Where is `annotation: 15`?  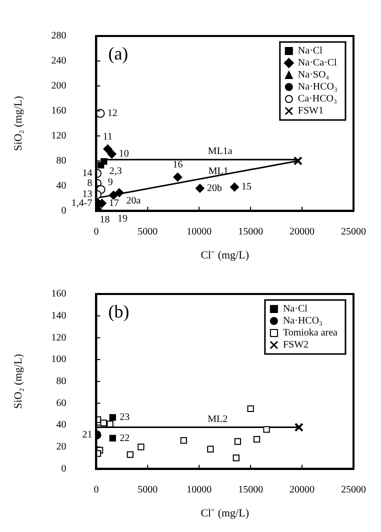 annotation: 15 is located at coordinates (247, 187).